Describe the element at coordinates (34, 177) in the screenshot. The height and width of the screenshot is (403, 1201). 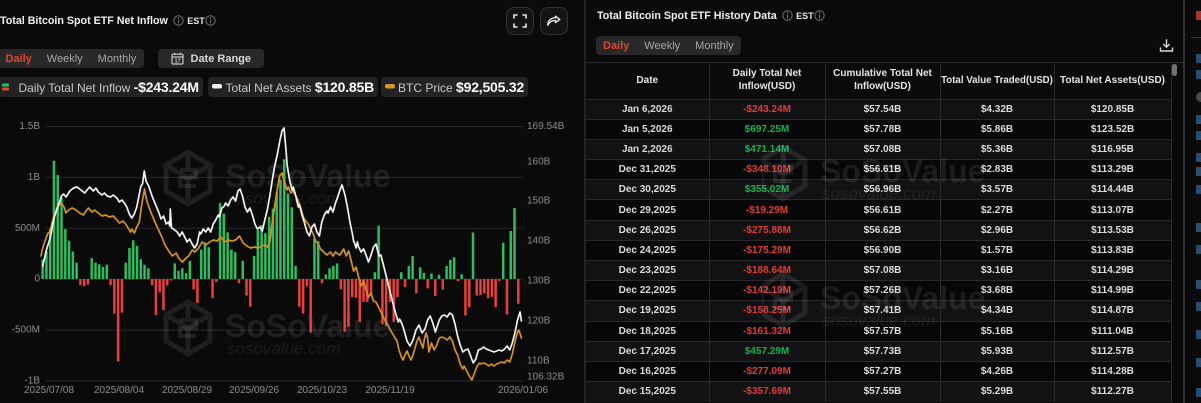
I see `svg-text: 1B` at that location.